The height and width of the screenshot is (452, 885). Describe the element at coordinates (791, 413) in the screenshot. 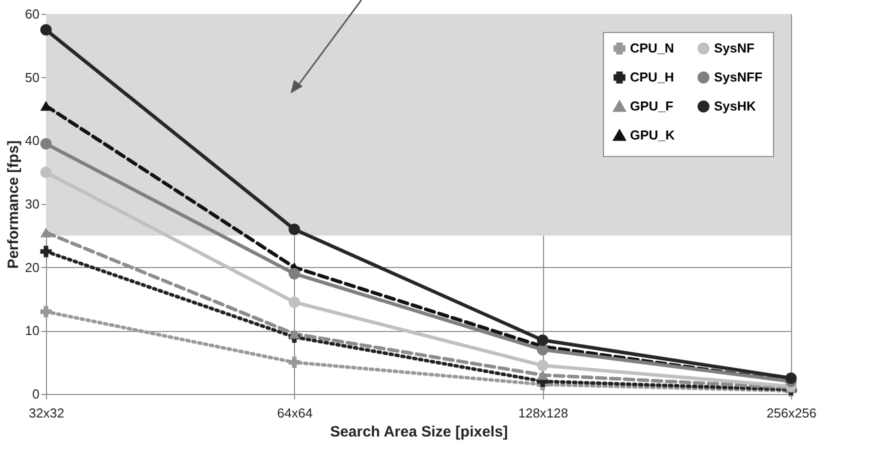

I see `x-tick-label: 256x256` at that location.